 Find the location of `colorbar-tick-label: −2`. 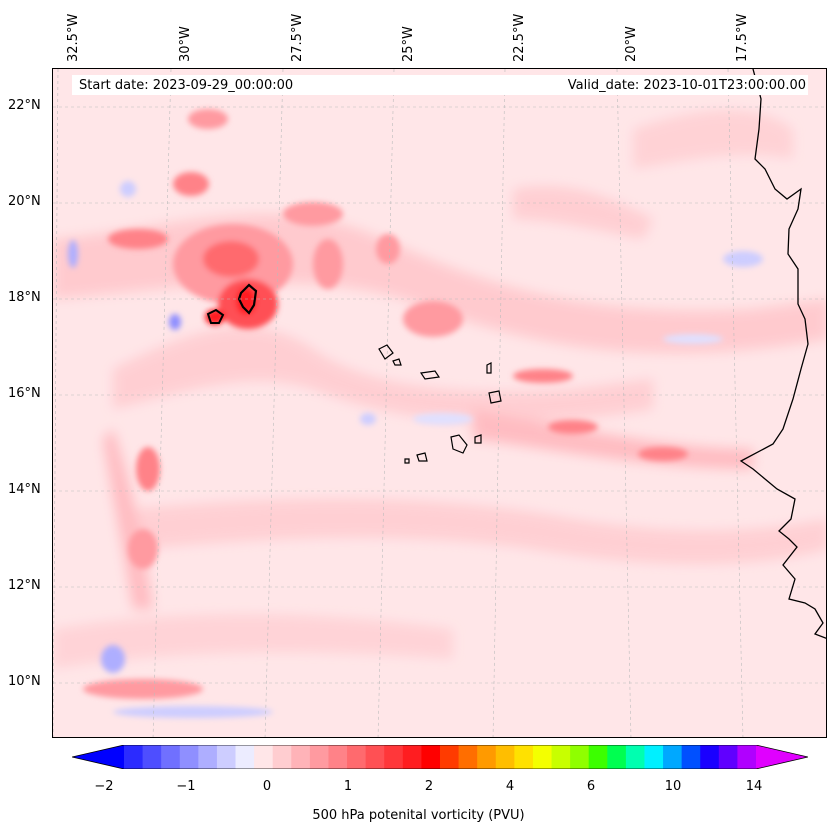

colorbar-tick-label: −2 is located at coordinates (104, 786).